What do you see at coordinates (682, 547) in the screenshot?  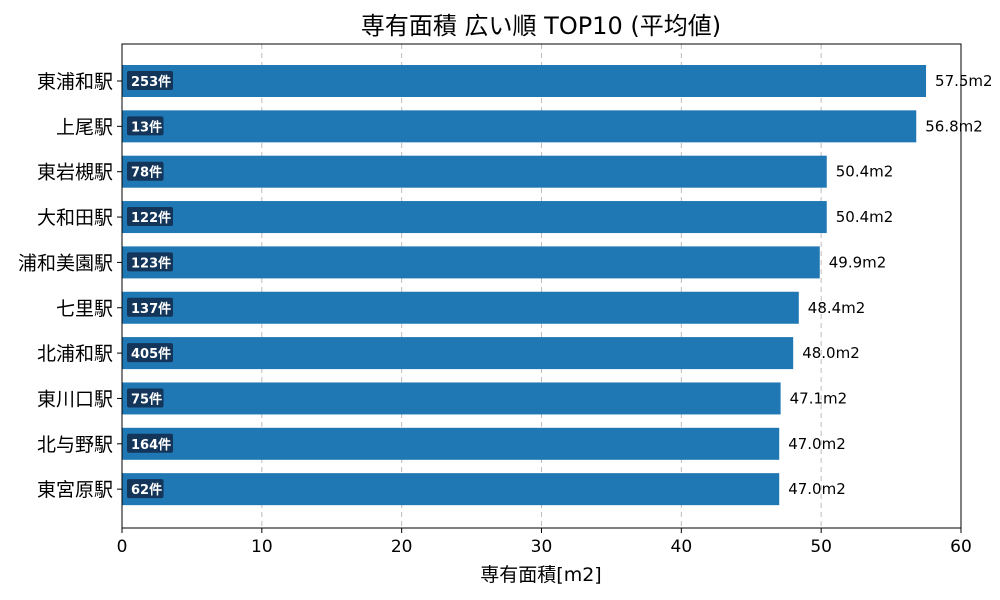 I see `x-tick-label: 40` at bounding box center [682, 547].